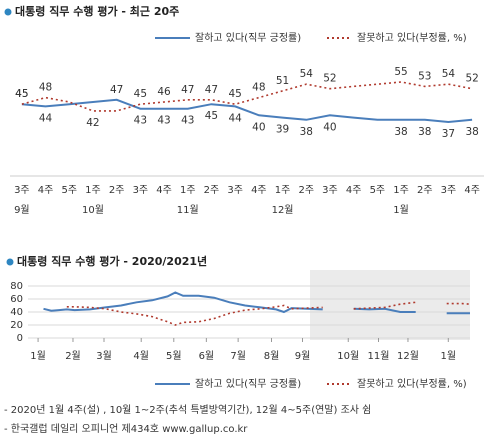 The width and height of the screenshot is (486, 440). I want to click on y-tick-label: 60, so click(16, 299).